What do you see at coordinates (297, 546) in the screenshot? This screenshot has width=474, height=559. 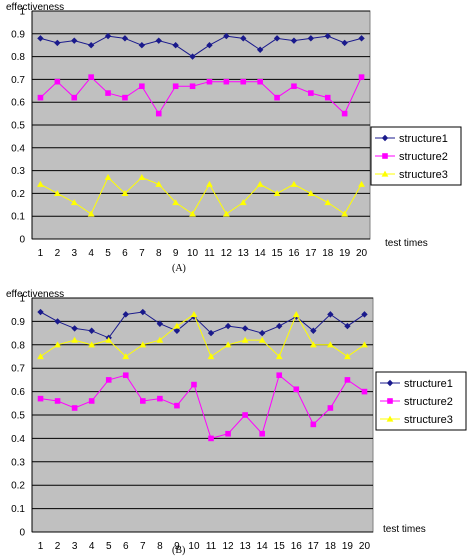 I see `x-tick-label: 16` at bounding box center [297, 546].